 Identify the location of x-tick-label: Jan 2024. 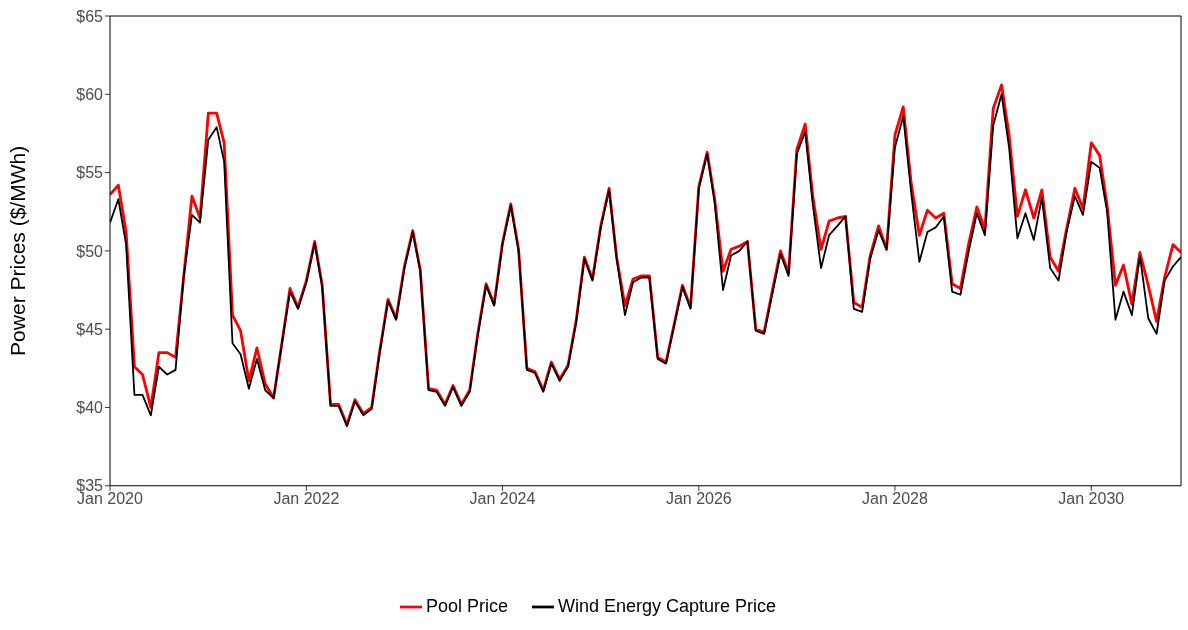
(502, 499).